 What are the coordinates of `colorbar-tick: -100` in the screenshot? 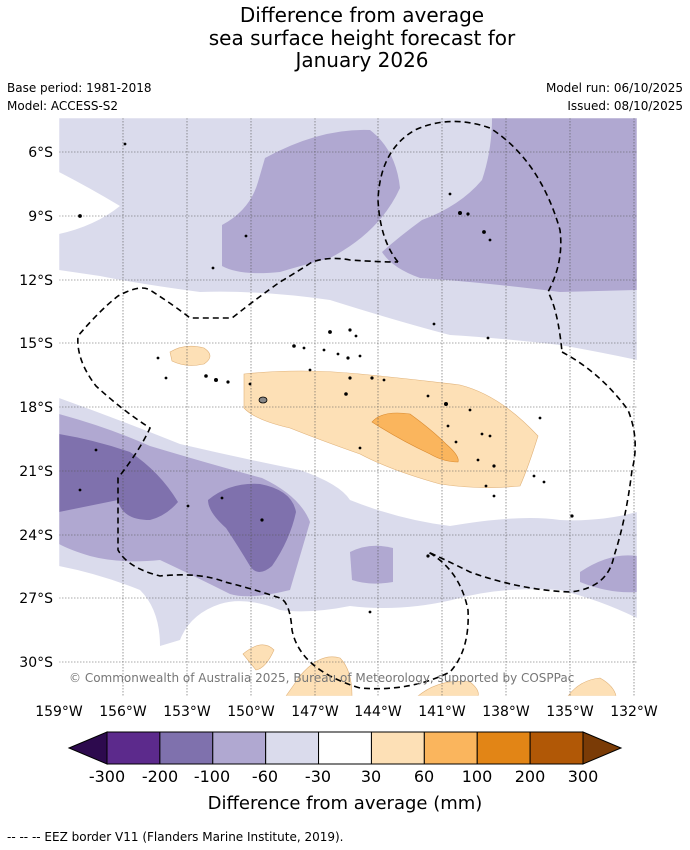 It's located at (212, 776).